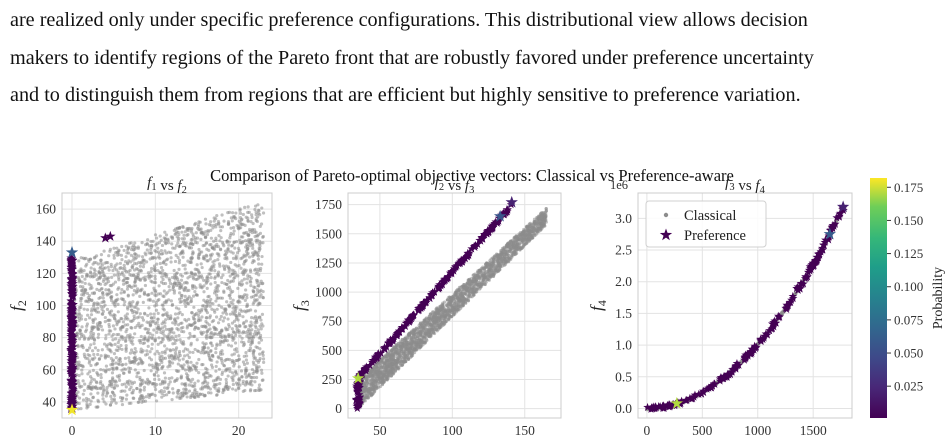  What do you see at coordinates (623, 345) in the screenshot?
I see `y-tick-label: 1.0` at bounding box center [623, 345].